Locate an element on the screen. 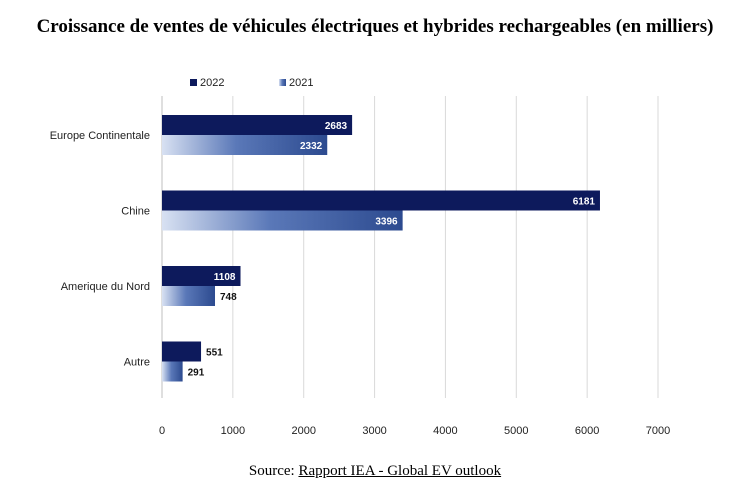 This screenshot has width=750, height=504. category-label: Amerique du Nord is located at coordinates (105, 287).